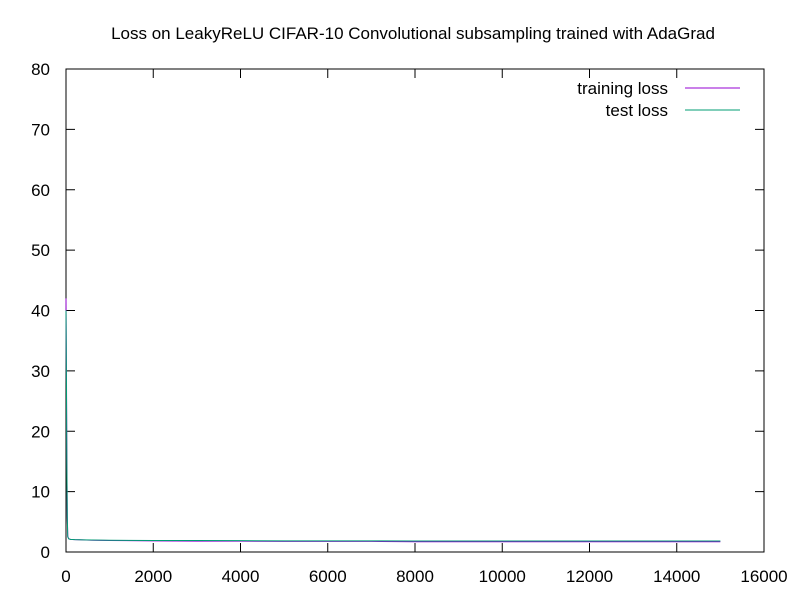 This screenshot has height=600, width=800. What do you see at coordinates (502, 576) in the screenshot?
I see `x-tick-label: 10000` at bounding box center [502, 576].